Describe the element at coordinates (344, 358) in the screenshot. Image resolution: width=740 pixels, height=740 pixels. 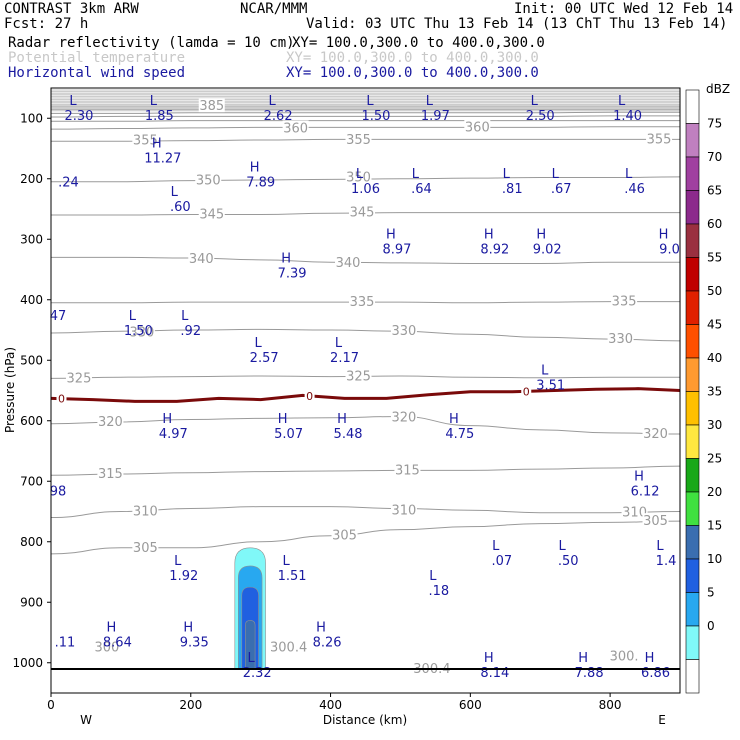
I see `wind-extremum-value: 2.17` at that location.